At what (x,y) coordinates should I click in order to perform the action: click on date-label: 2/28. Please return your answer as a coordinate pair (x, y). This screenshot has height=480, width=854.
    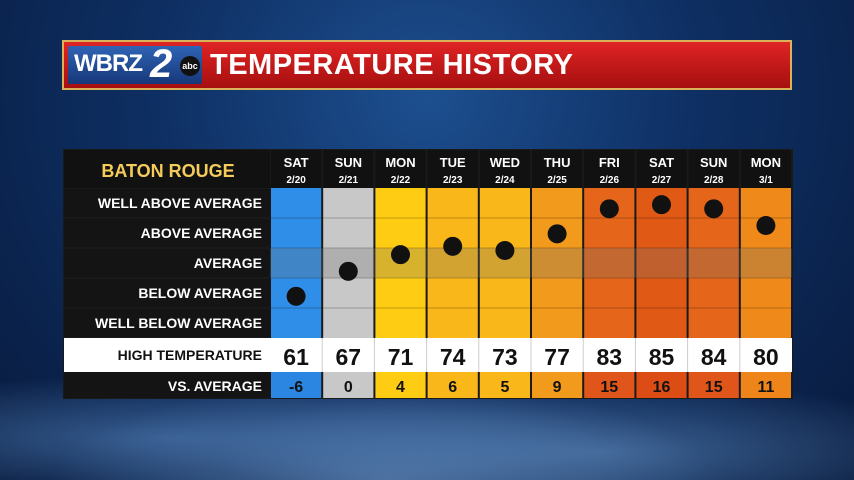
    Looking at the image, I should click on (714, 180).